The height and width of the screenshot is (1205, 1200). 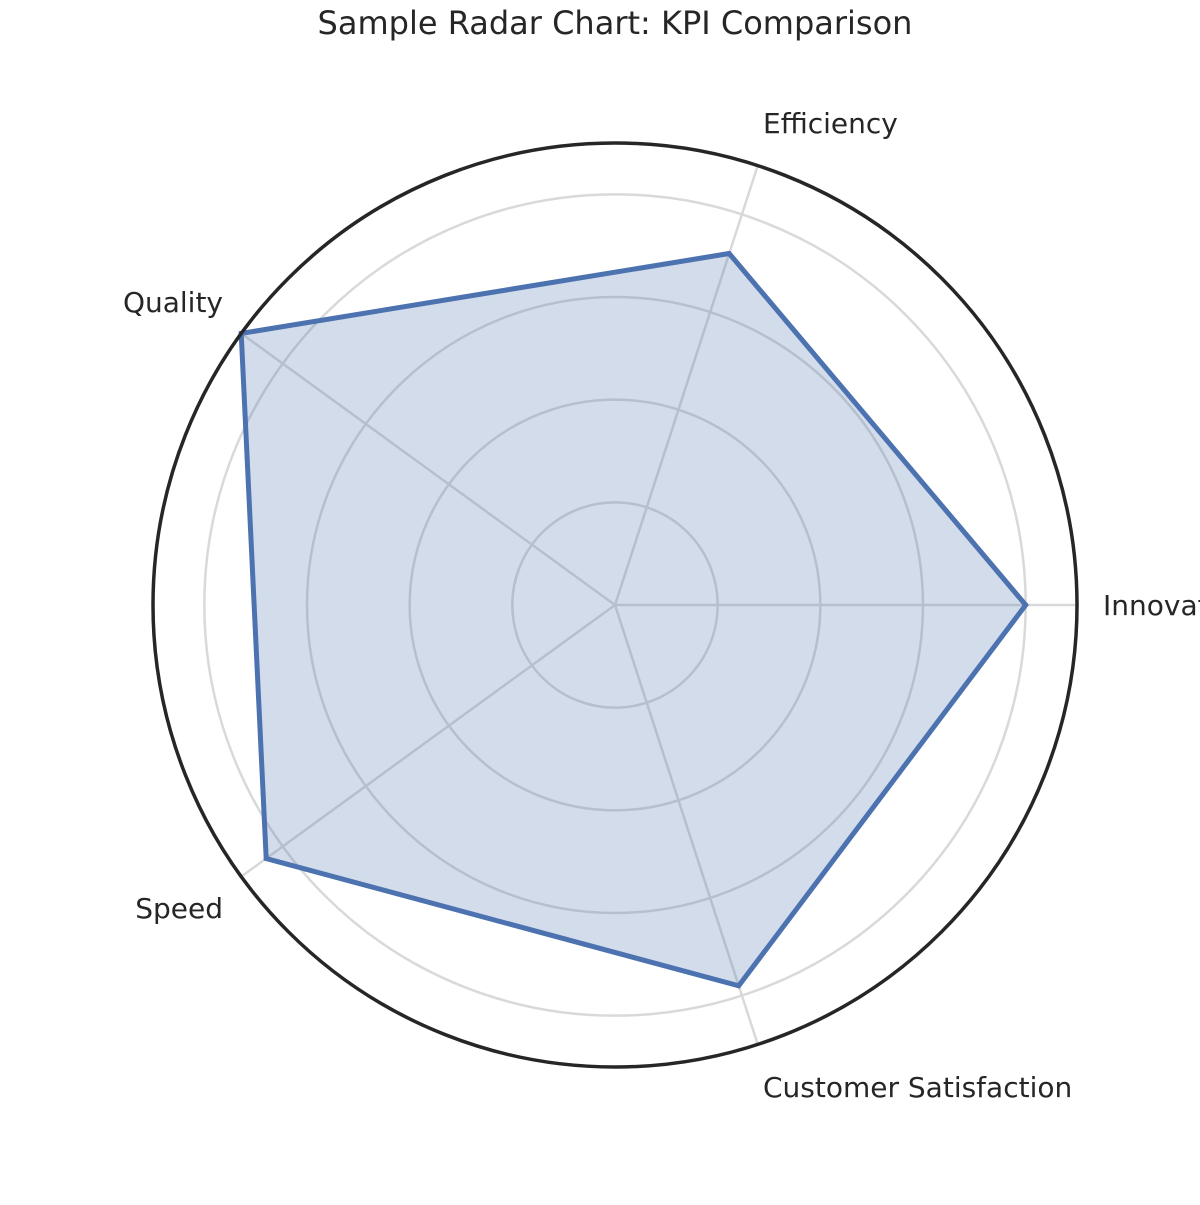 I want to click on axis-label-innovation: Innovation, so click(x=1151, y=605).